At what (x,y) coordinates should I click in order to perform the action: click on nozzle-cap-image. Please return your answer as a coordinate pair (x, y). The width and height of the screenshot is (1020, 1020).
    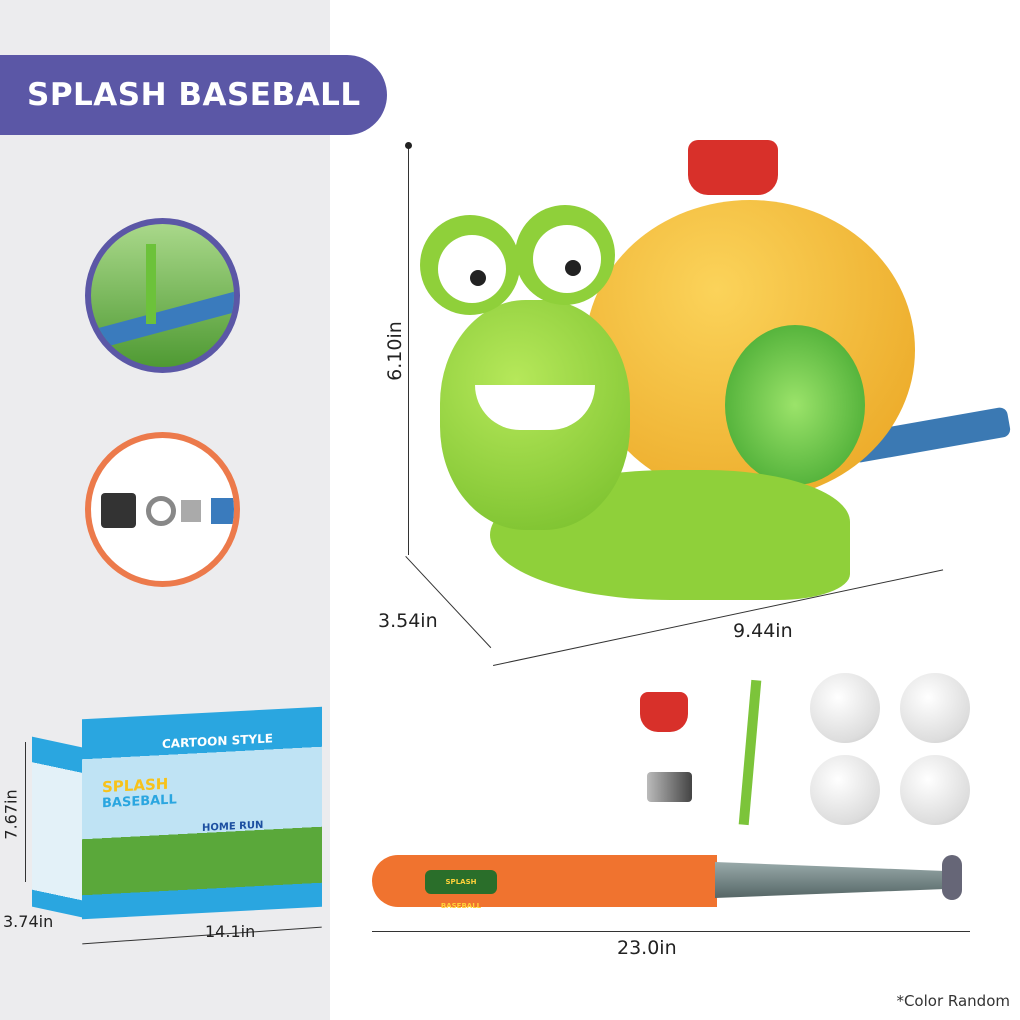
    Looking at the image, I should click on (664, 712).